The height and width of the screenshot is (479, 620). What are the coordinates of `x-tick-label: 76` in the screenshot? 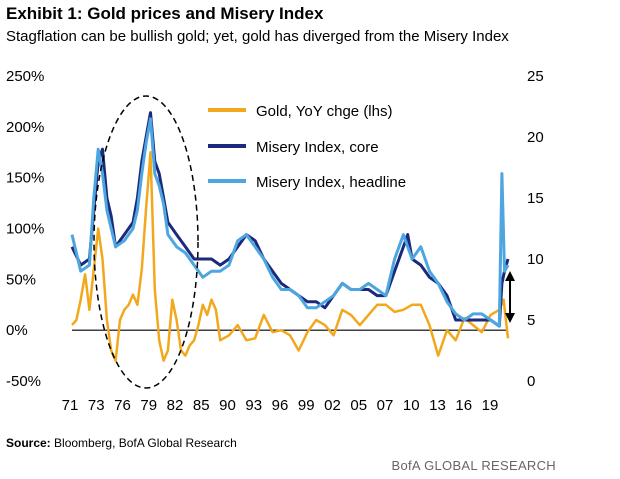 It's located at (122, 405).